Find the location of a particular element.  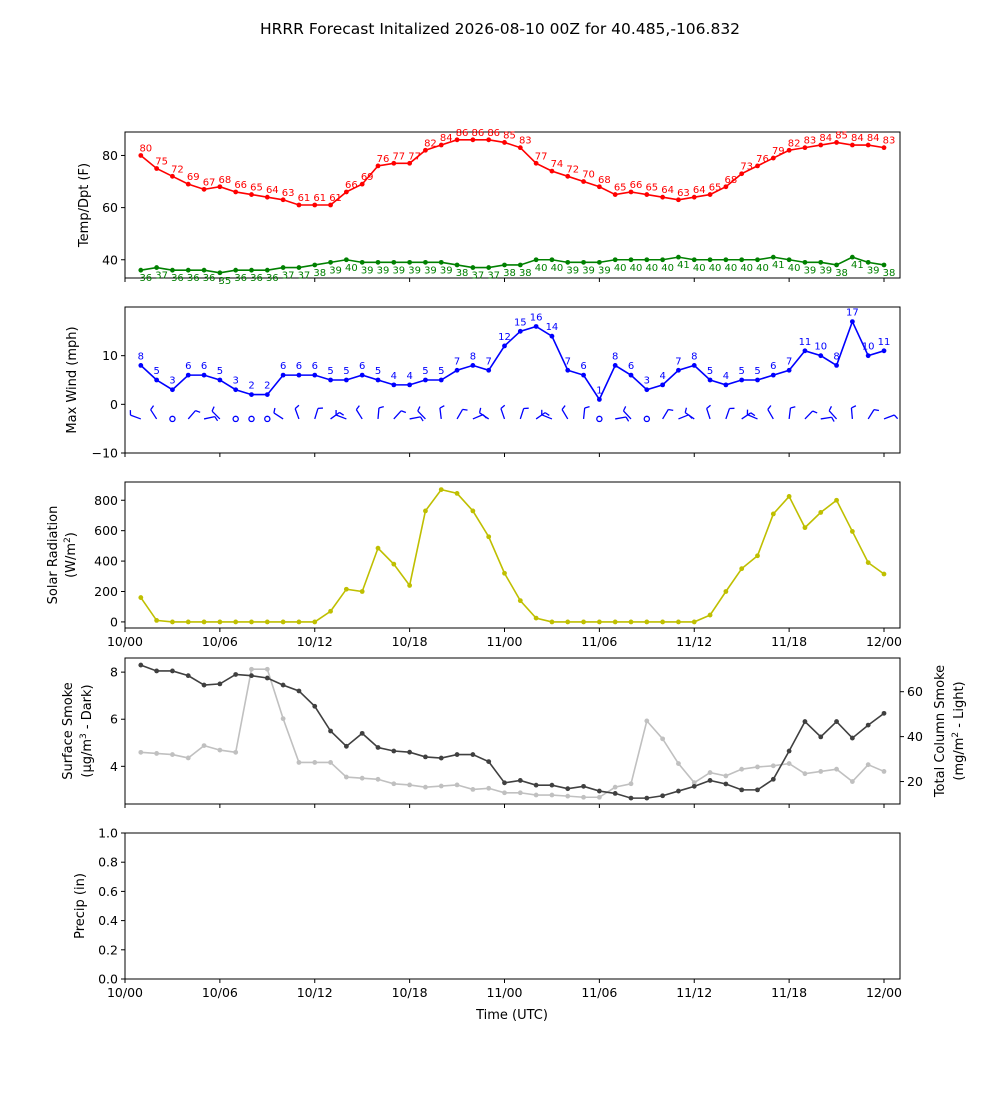

y-tick-label: 80 is located at coordinates (110, 155).